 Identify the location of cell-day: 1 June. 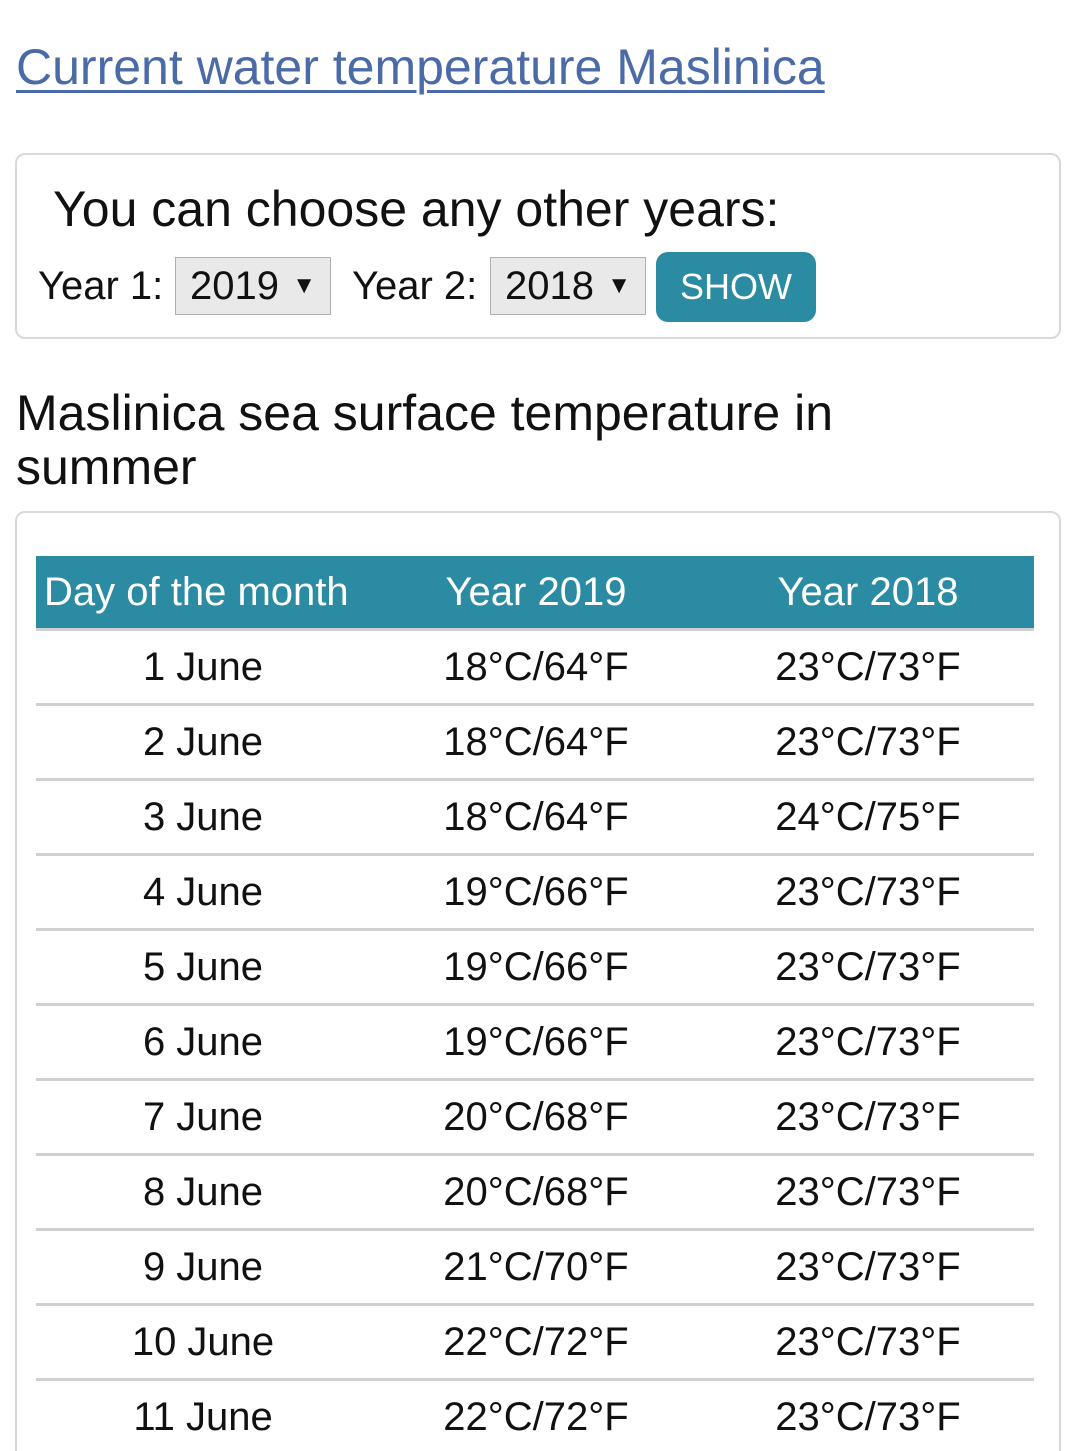
(203, 667).